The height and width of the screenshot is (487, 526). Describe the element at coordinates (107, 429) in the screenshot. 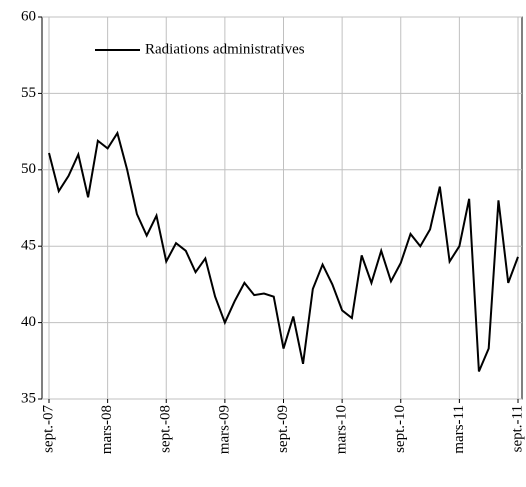

I see `x-tick-label: mars-08` at that location.